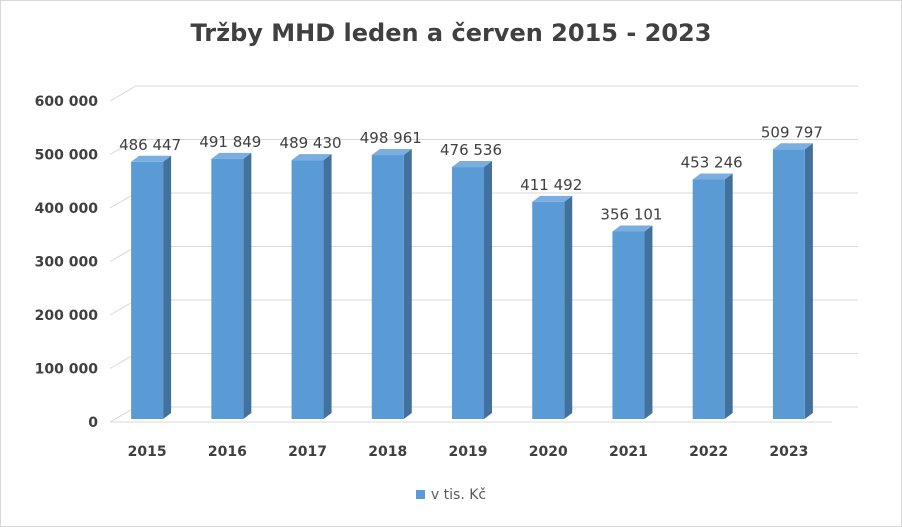 This screenshot has height=527, width=902. What do you see at coordinates (67, 316) in the screenshot?
I see `y-tick-label: 200 000` at bounding box center [67, 316].